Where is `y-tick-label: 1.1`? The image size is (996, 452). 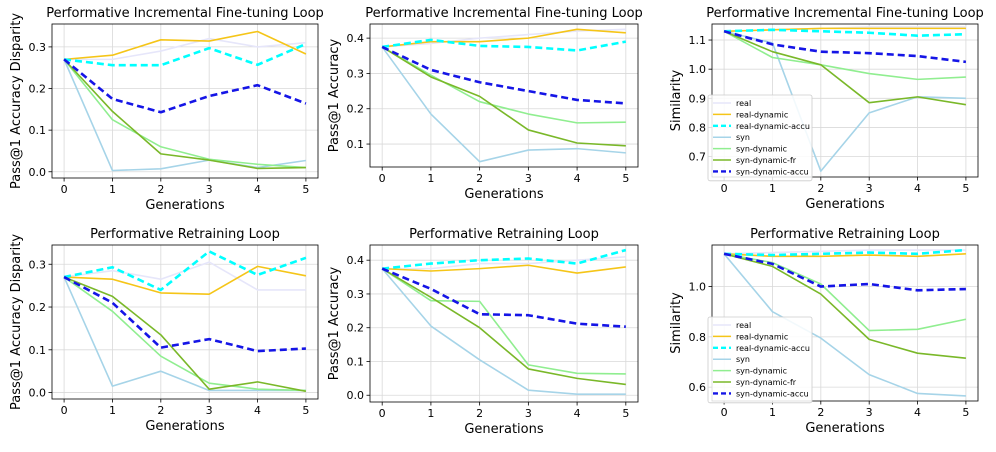
y-tick-label: 1.1 is located at coordinates (698, 40).